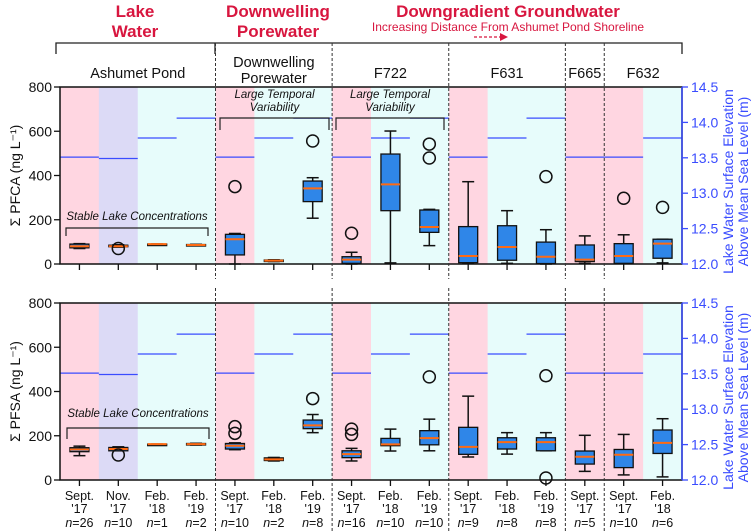 This screenshot has height=531, width=756. Describe the element at coordinates (588, 523) in the screenshot. I see `n-value: =5` at that location.